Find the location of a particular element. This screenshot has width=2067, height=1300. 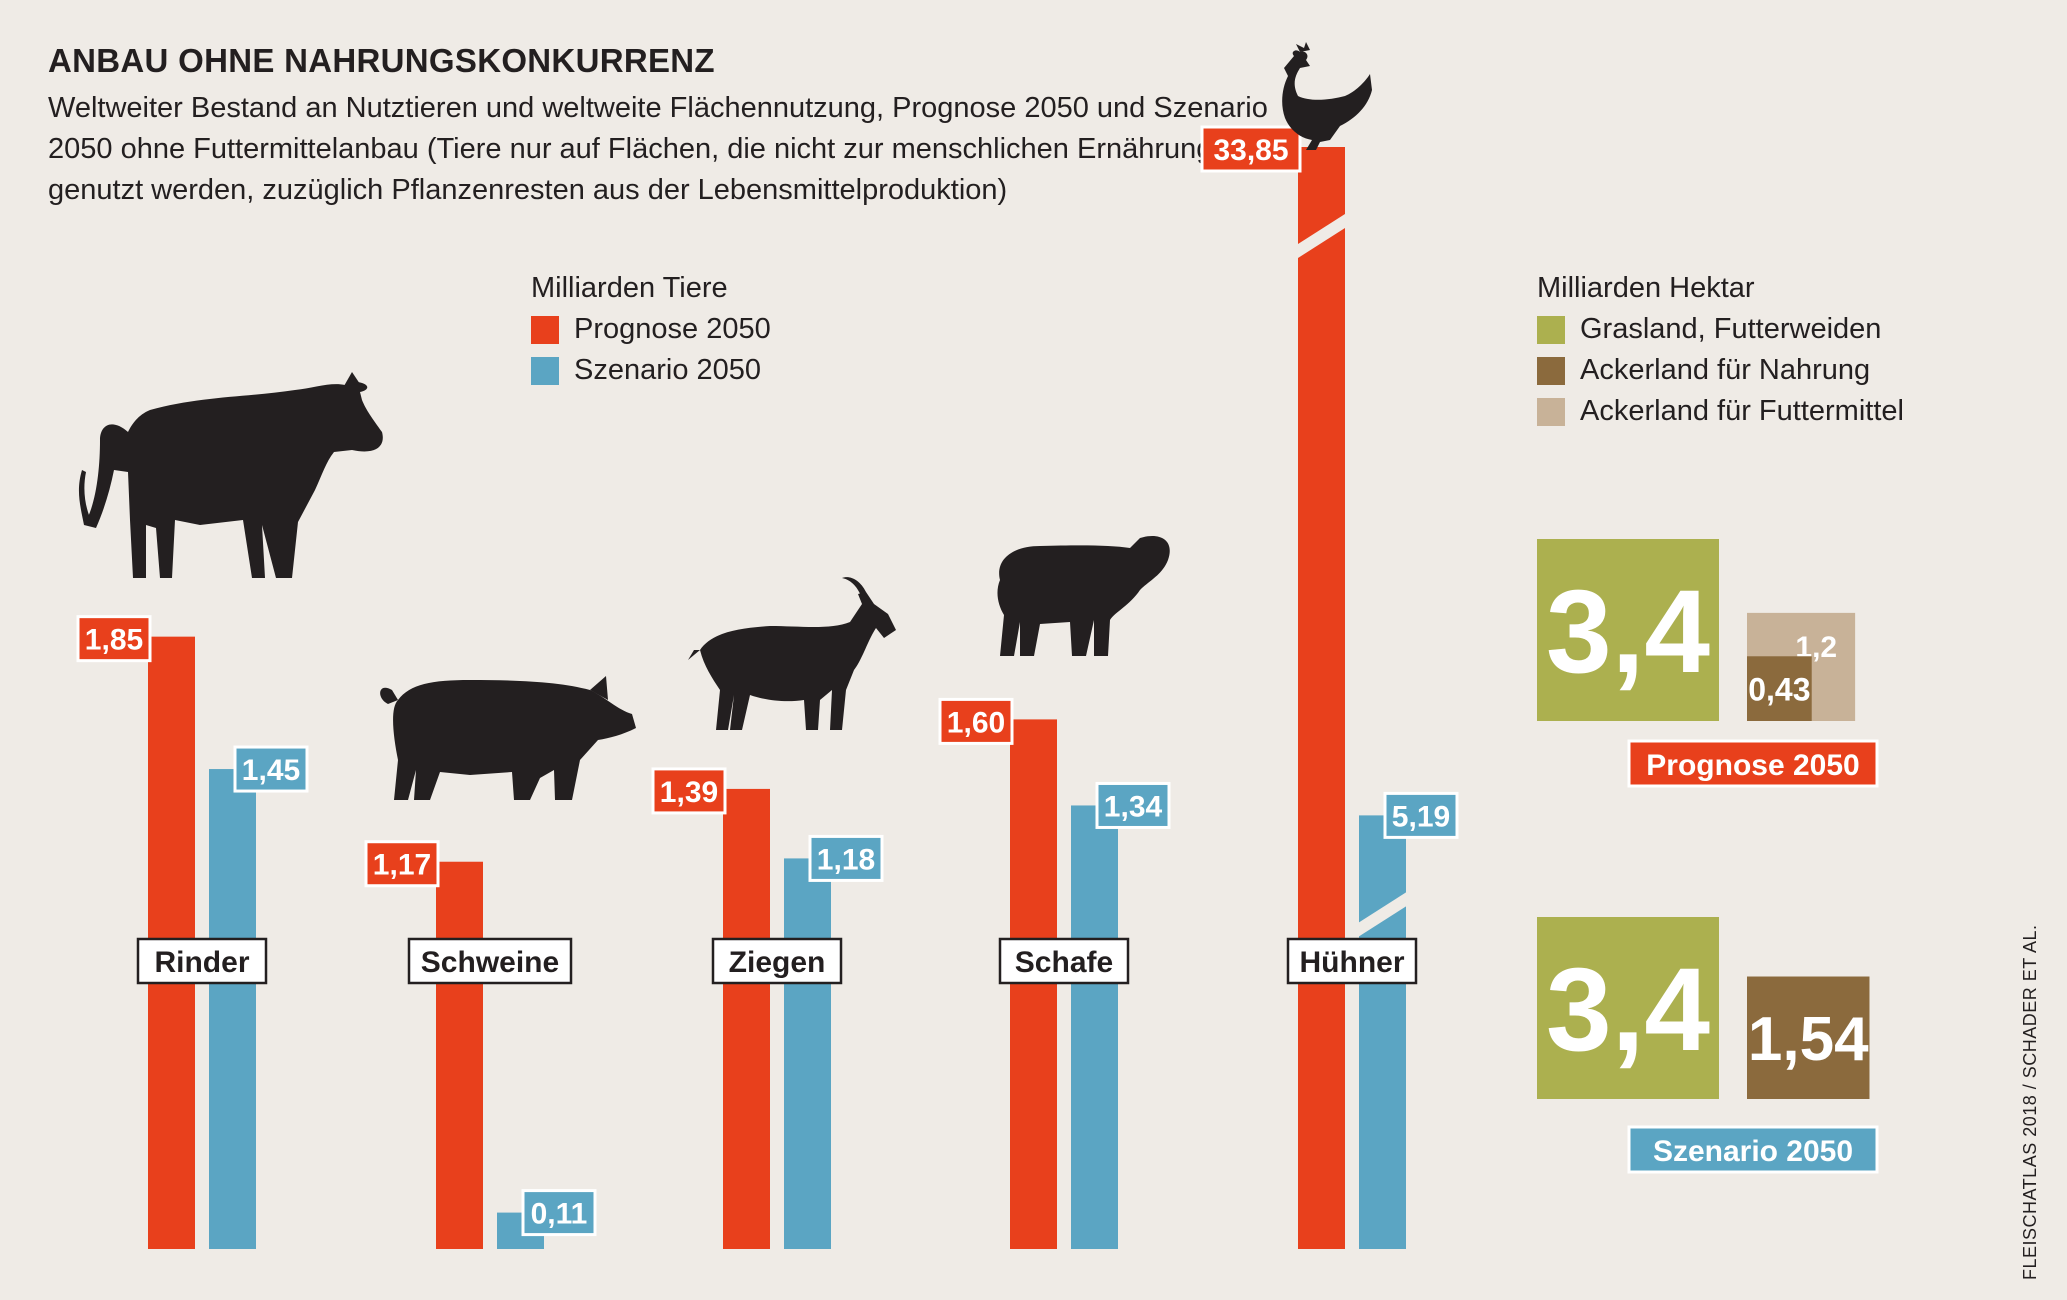

bar-schafe-szenario is located at coordinates (1094, 1027).